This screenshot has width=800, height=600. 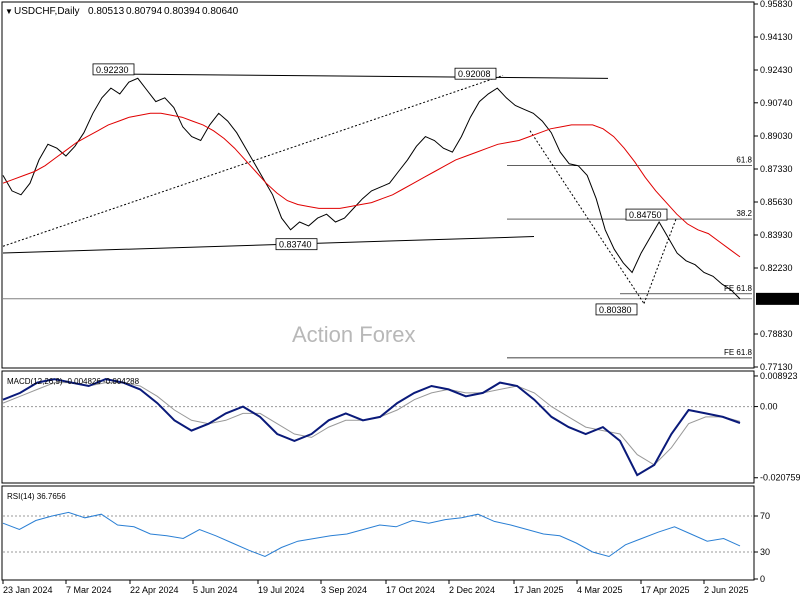 What do you see at coordinates (779, 376) in the screenshot?
I see `macd-y-tick-label: 0.008923` at bounding box center [779, 376].